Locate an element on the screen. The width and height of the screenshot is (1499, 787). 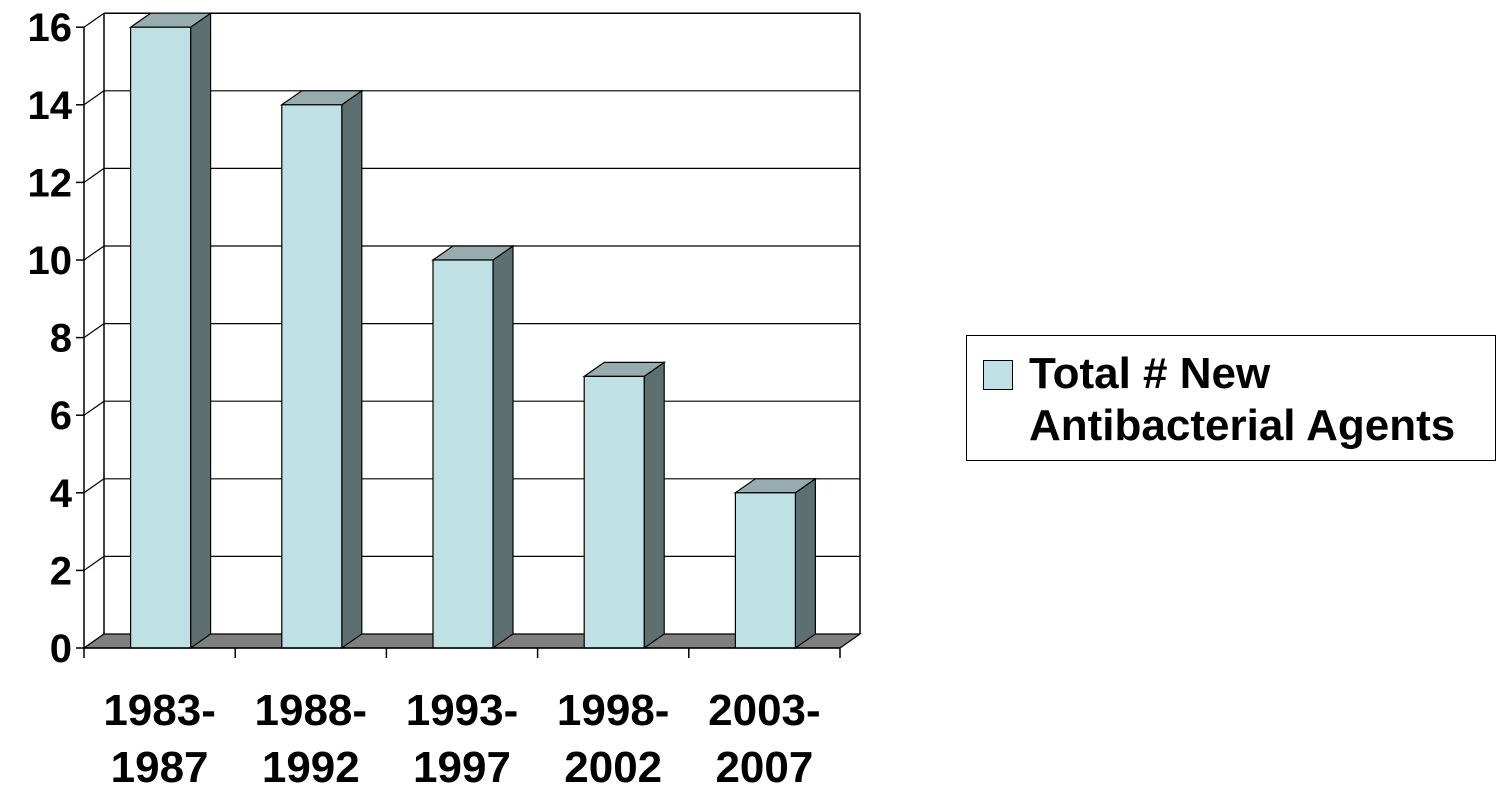
x-category-label: 1992 is located at coordinates (311, 765).